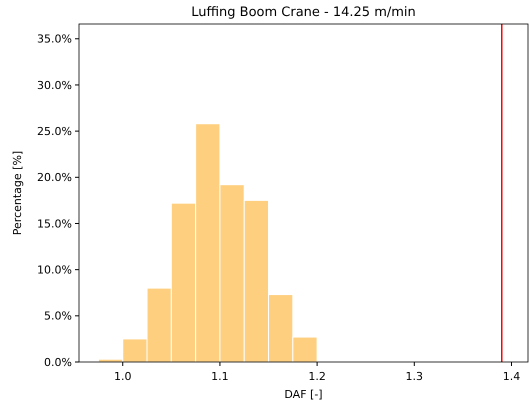 This screenshot has width=529, height=407. Describe the element at coordinates (54, 177) in the screenshot. I see `y-tick-label: 20.0%` at that location.